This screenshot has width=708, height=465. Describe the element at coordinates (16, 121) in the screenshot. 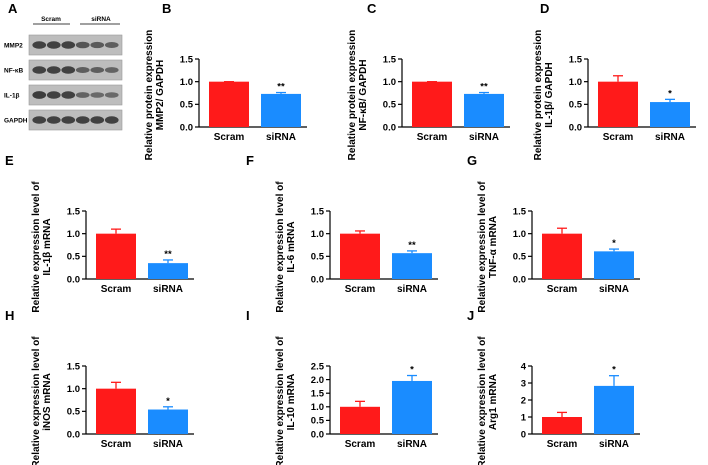

I see `blot-row-label-gapdh: GAPDH` at that location.